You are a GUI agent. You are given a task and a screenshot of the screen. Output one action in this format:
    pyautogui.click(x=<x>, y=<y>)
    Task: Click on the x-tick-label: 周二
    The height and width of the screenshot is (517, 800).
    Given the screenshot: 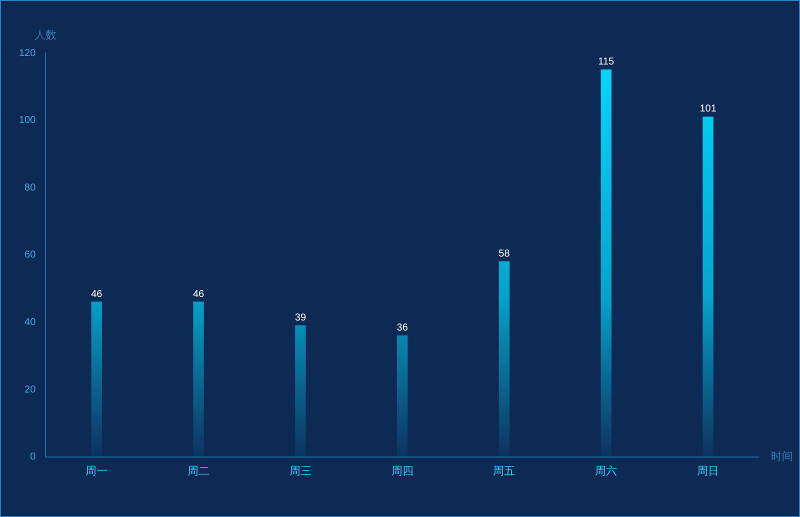 What is the action you would take?
    pyautogui.click(x=199, y=471)
    